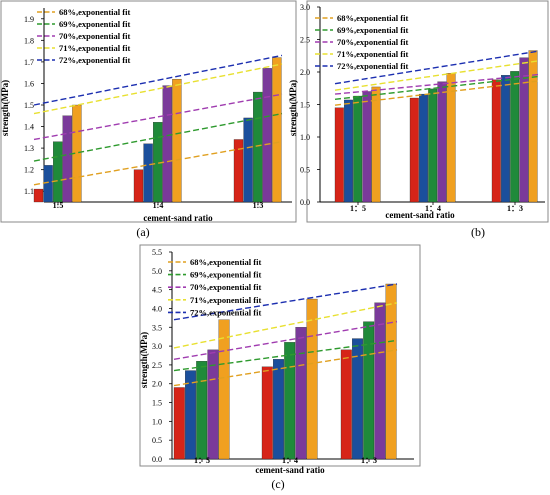 This screenshot has height=495, width=550. What do you see at coordinates (29, 170) in the screenshot?
I see `y-tick-label: 1.2` at bounding box center [29, 170].